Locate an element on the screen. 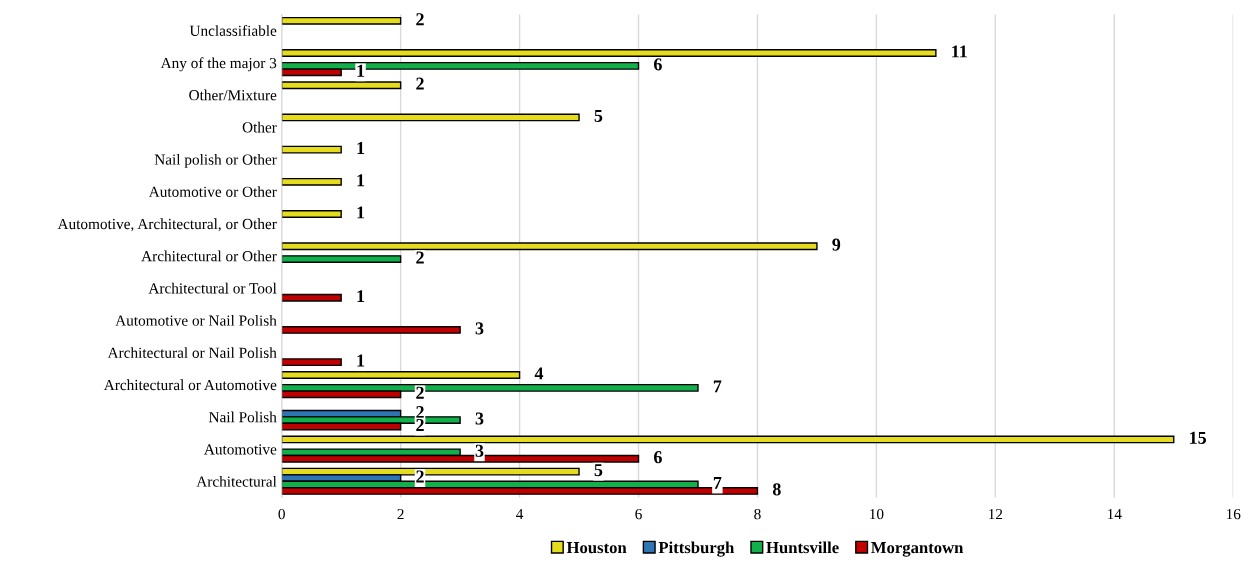 The width and height of the screenshot is (1252, 575). x-tick-label: 14 is located at coordinates (1114, 514).